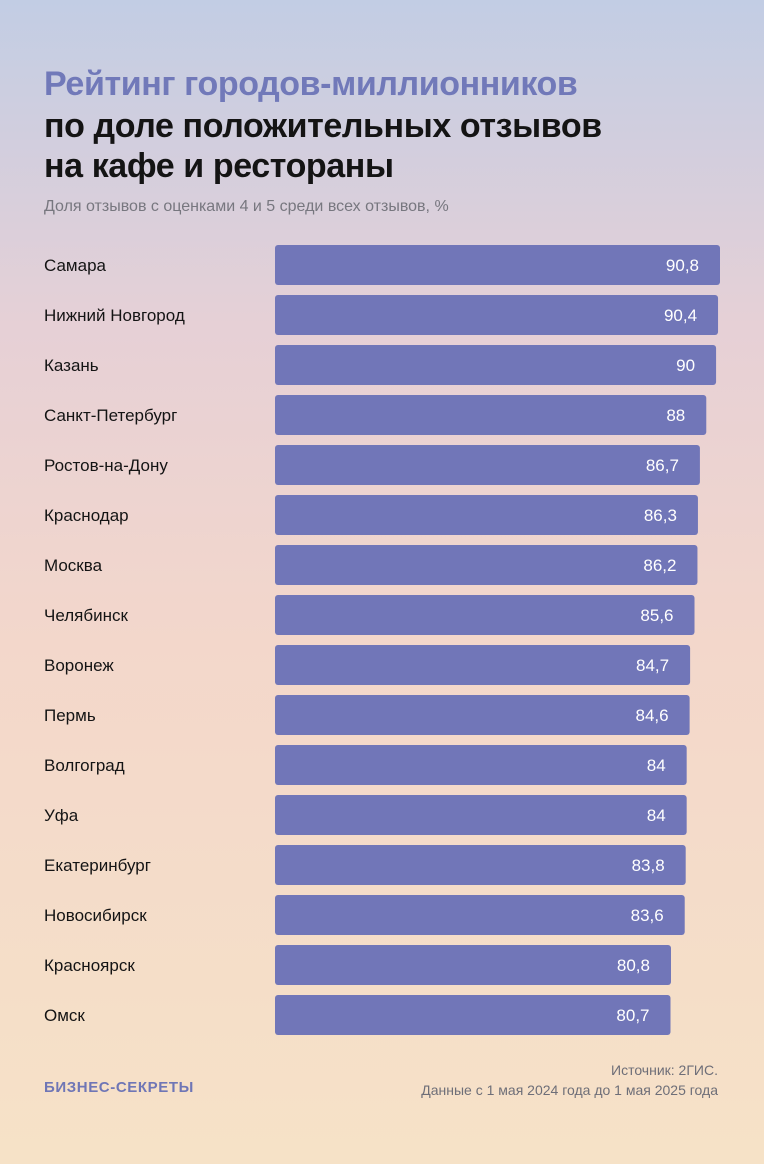 The image size is (764, 1164). Describe the element at coordinates (219, 166) in the screenshot. I see `chart-title-line-3-text: на кафе и рестораны` at that location.